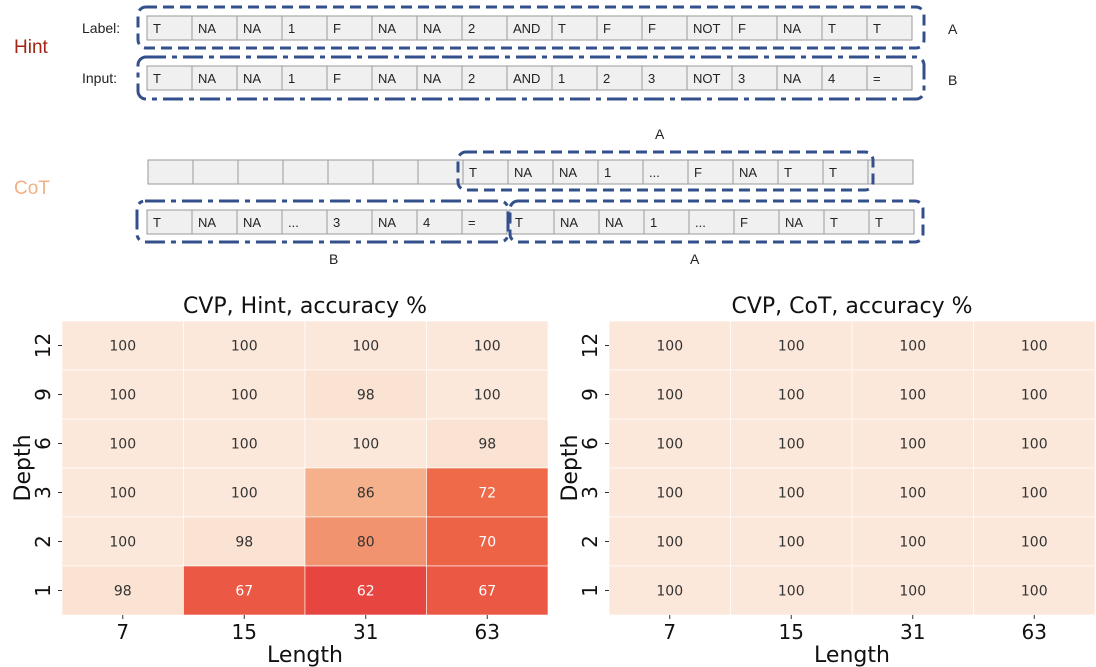 The image size is (1096, 667). I want to click on cot-bottom-left-row-token: NA, so click(207, 222).